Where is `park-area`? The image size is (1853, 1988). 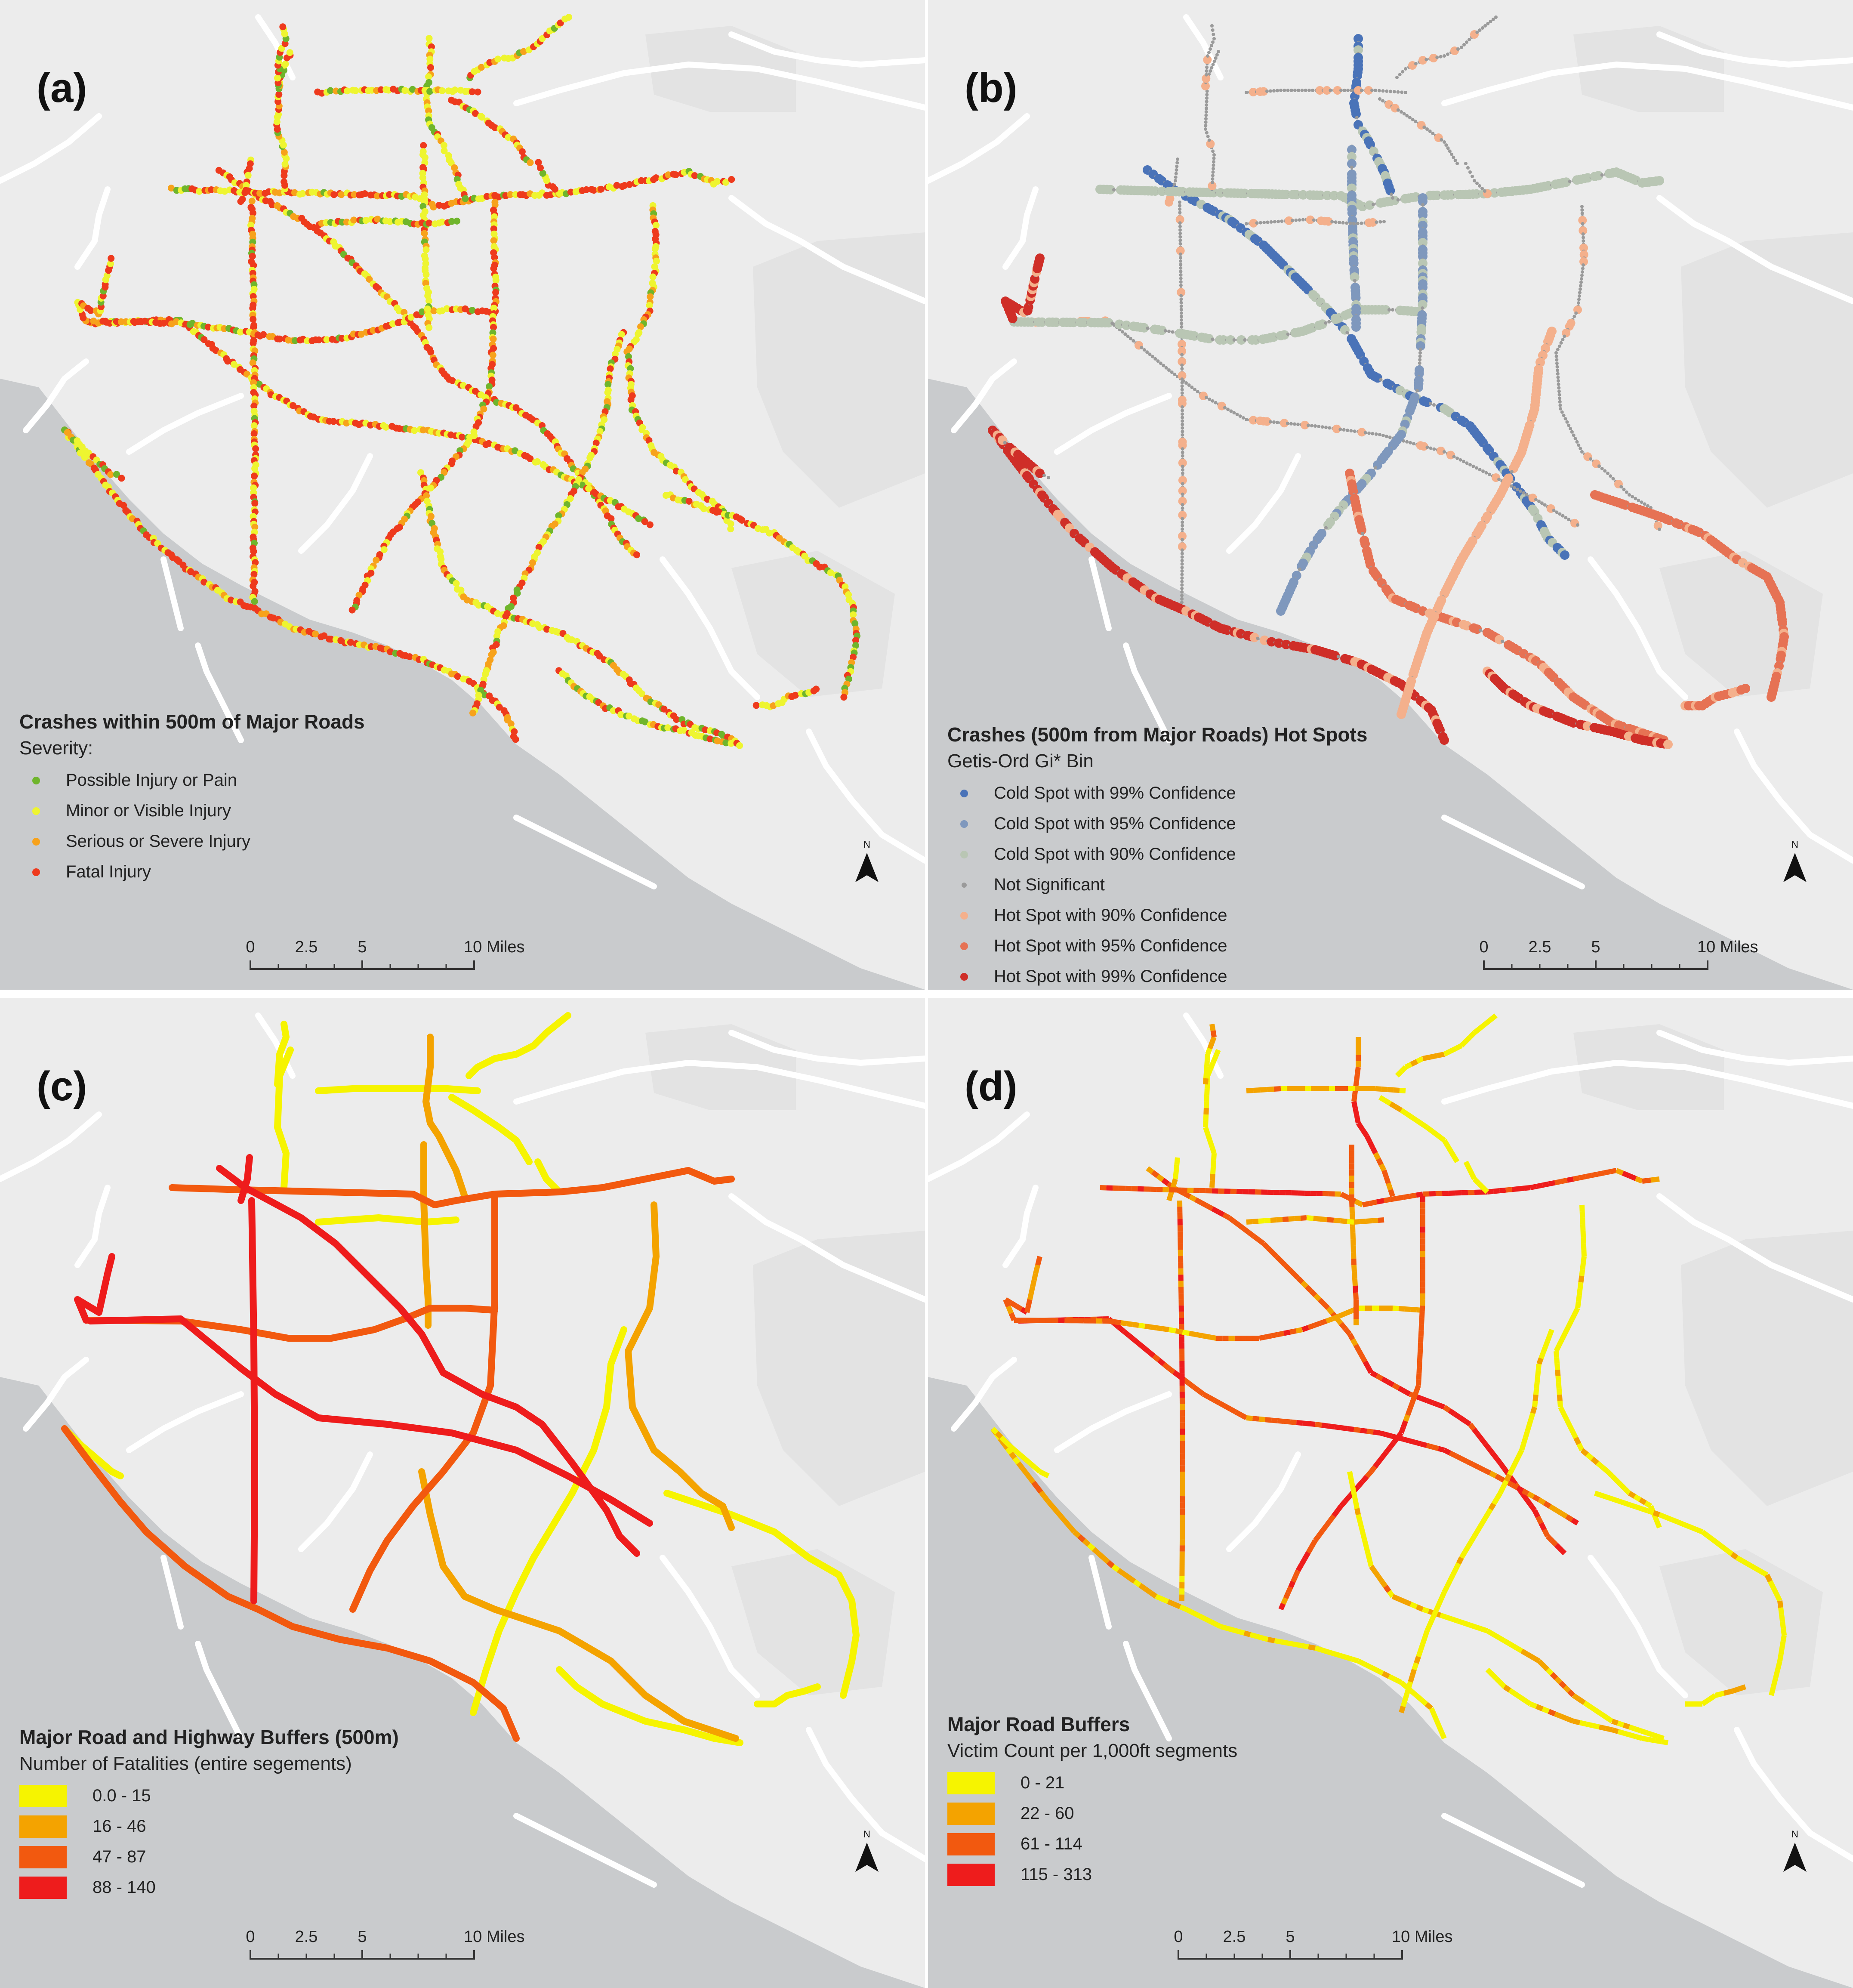
park-area is located at coordinates (1767, 370).